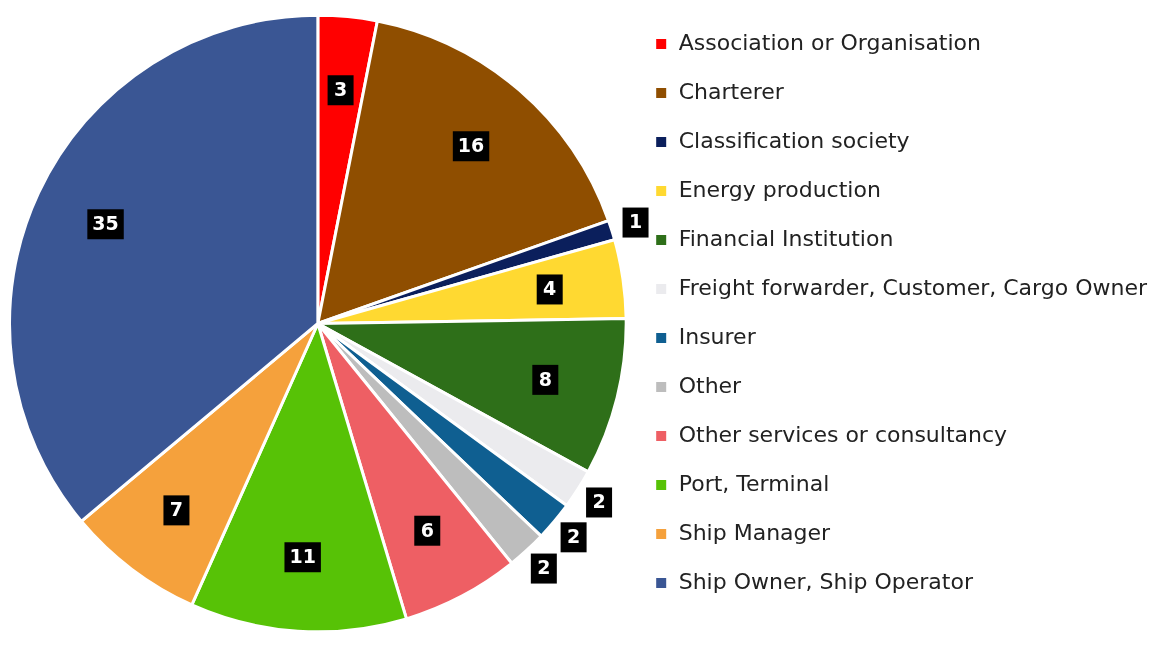  Describe the element at coordinates (786, 238) in the screenshot. I see `legend-label: Financial Institution` at that location.